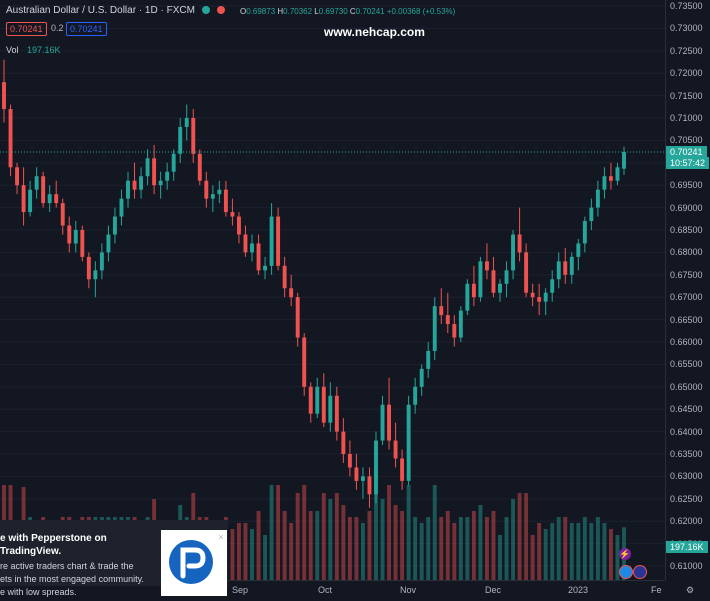  I want to click on time-tick: 2023, so click(578, 590).